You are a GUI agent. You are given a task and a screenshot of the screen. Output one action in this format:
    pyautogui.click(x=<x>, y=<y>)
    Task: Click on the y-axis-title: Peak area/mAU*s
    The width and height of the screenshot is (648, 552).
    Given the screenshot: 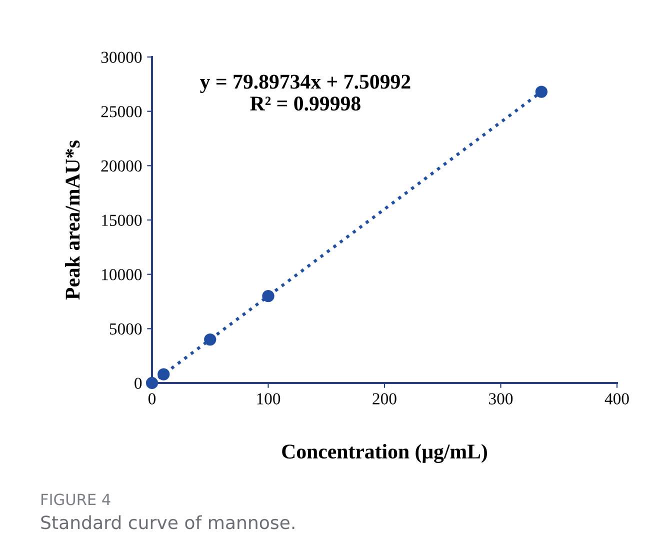 What is the action you would take?
    pyautogui.click(x=72, y=220)
    